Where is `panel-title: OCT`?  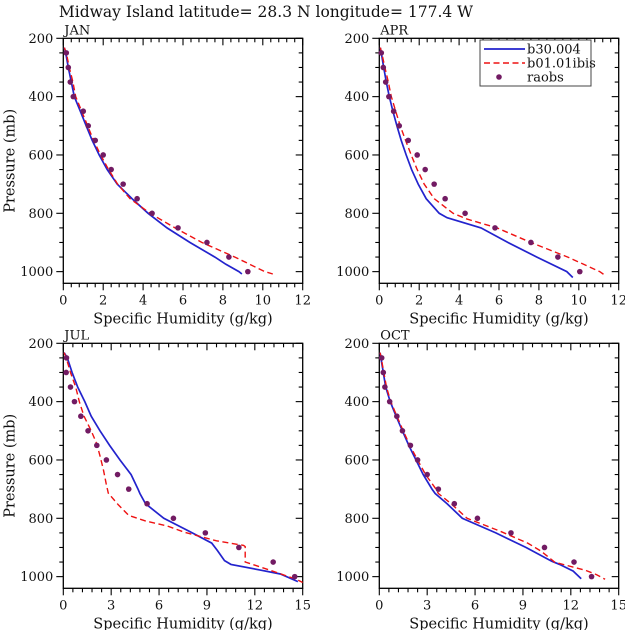 panel-title: OCT is located at coordinates (395, 335).